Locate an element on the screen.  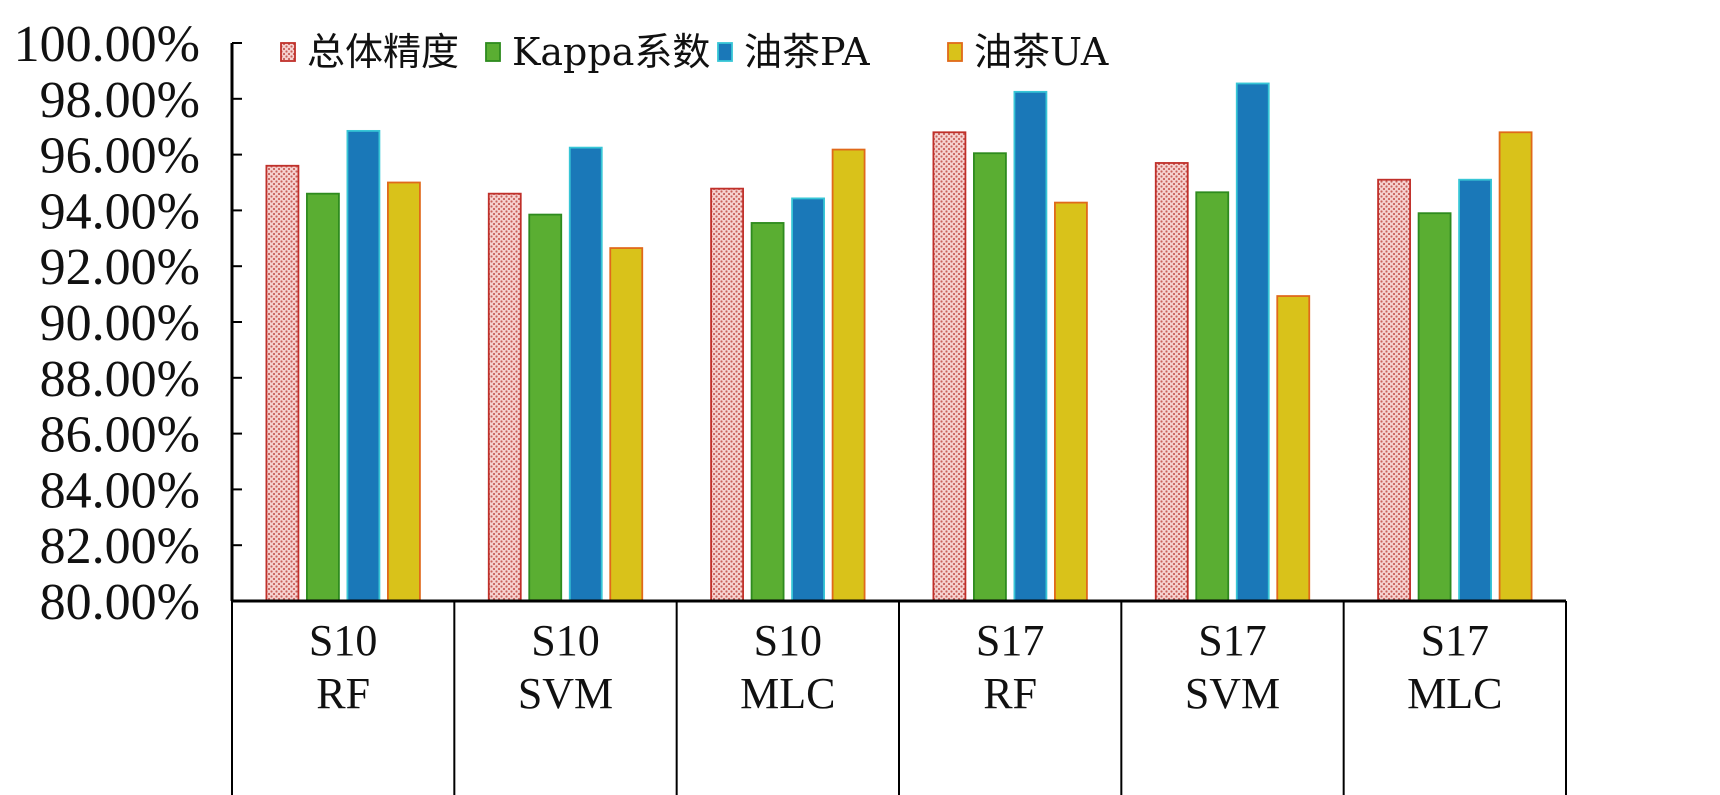
legend-label: 总体精度 is located at coordinates (383, 52).